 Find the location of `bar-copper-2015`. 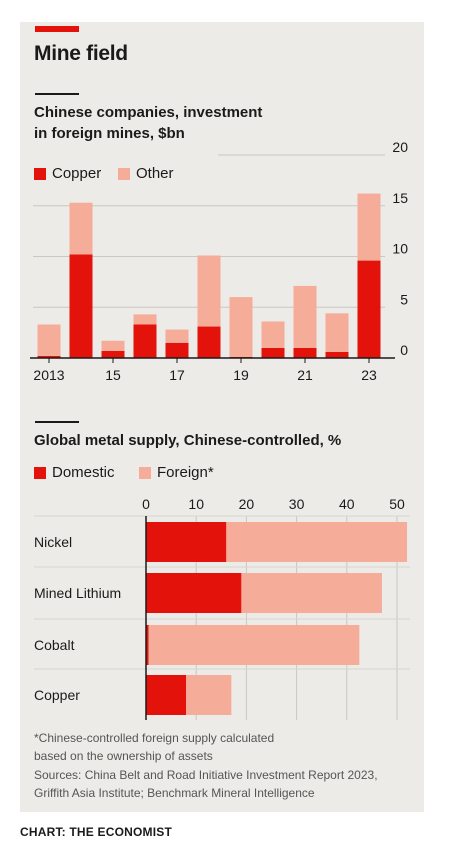

bar-copper-2015 is located at coordinates (113, 354).